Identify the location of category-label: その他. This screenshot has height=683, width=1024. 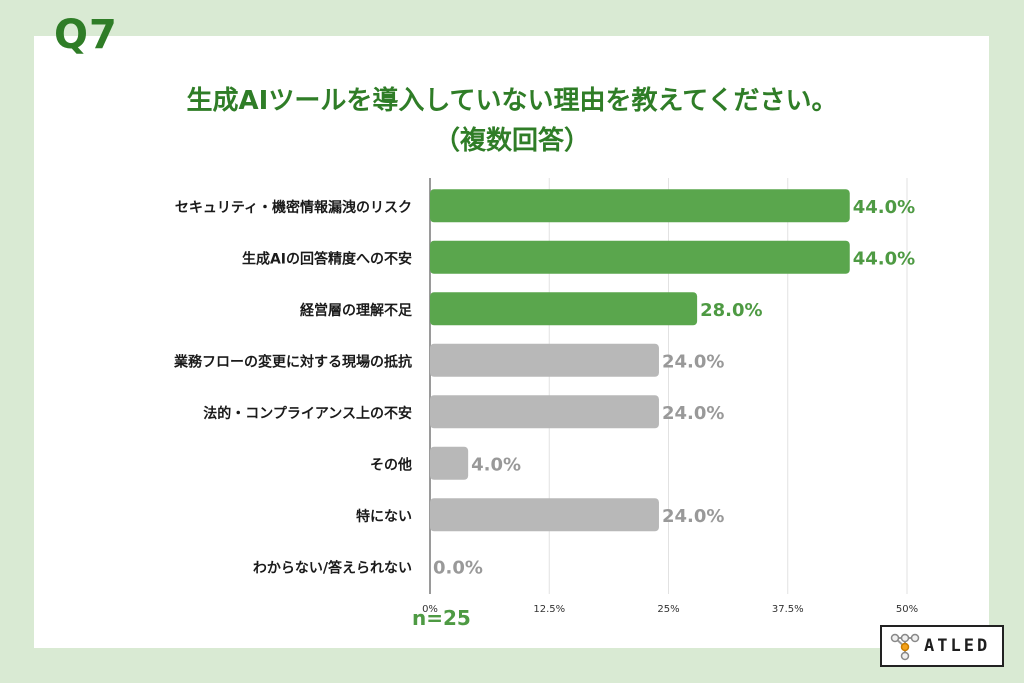
(391, 464).